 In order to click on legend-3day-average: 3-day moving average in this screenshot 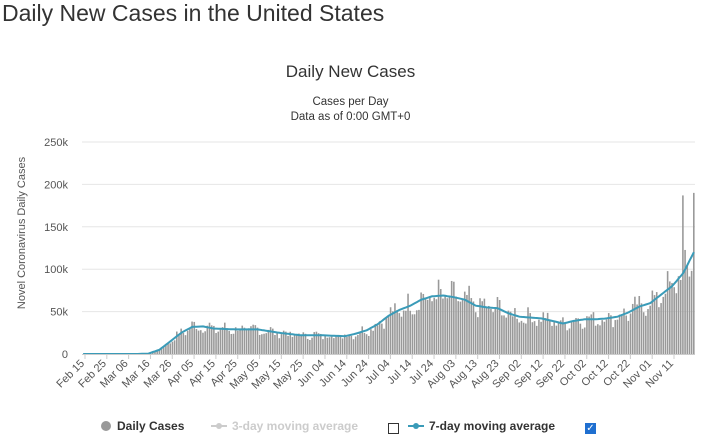, I will do `click(284, 426)`.